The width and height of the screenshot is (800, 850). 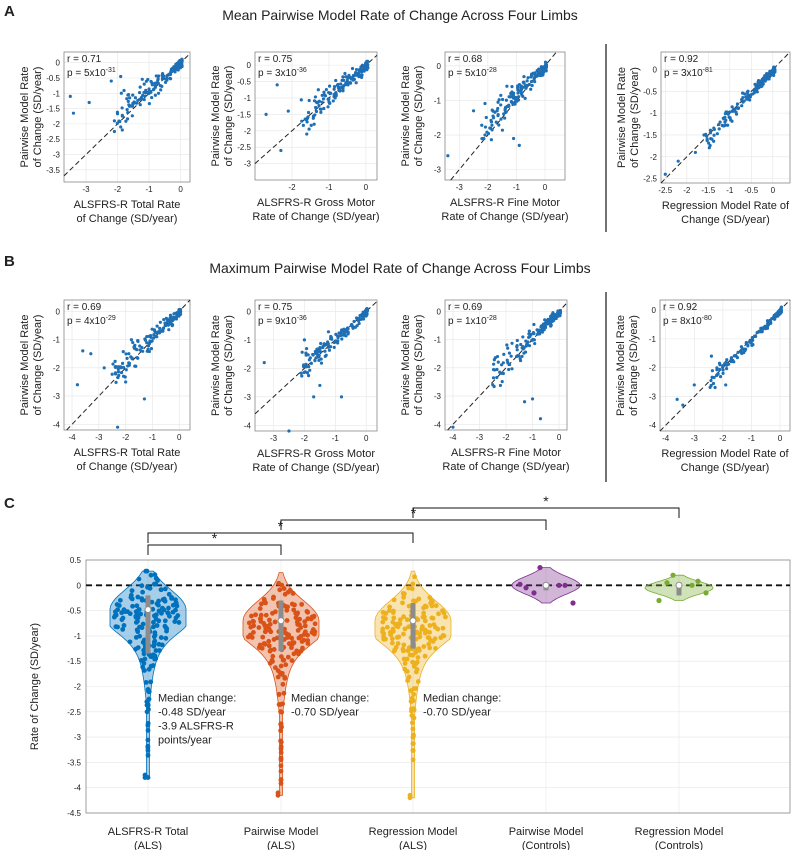 I want to click on y-tick-label: -4, so click(x=57, y=424).